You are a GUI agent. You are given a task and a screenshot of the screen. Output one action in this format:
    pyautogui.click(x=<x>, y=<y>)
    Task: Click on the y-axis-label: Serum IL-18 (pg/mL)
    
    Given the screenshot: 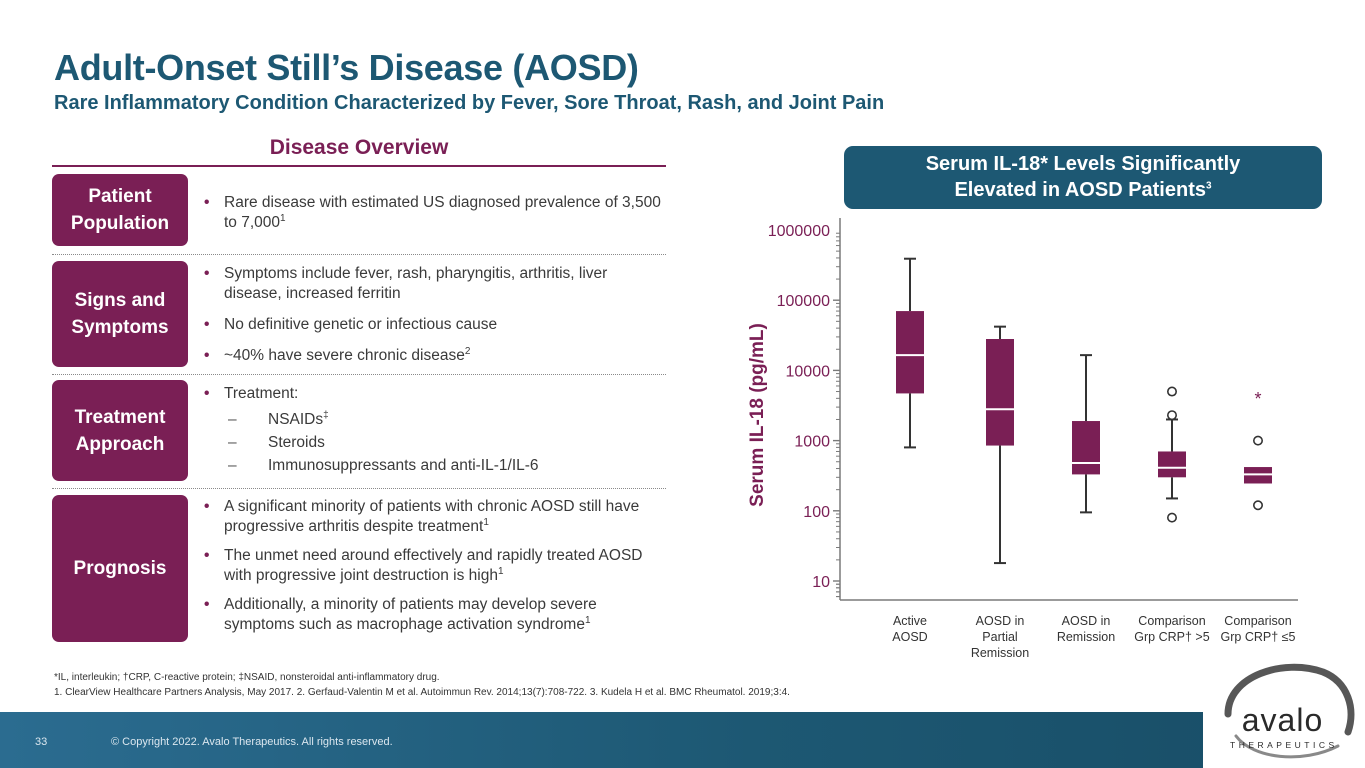 What is the action you would take?
    pyautogui.click(x=757, y=415)
    